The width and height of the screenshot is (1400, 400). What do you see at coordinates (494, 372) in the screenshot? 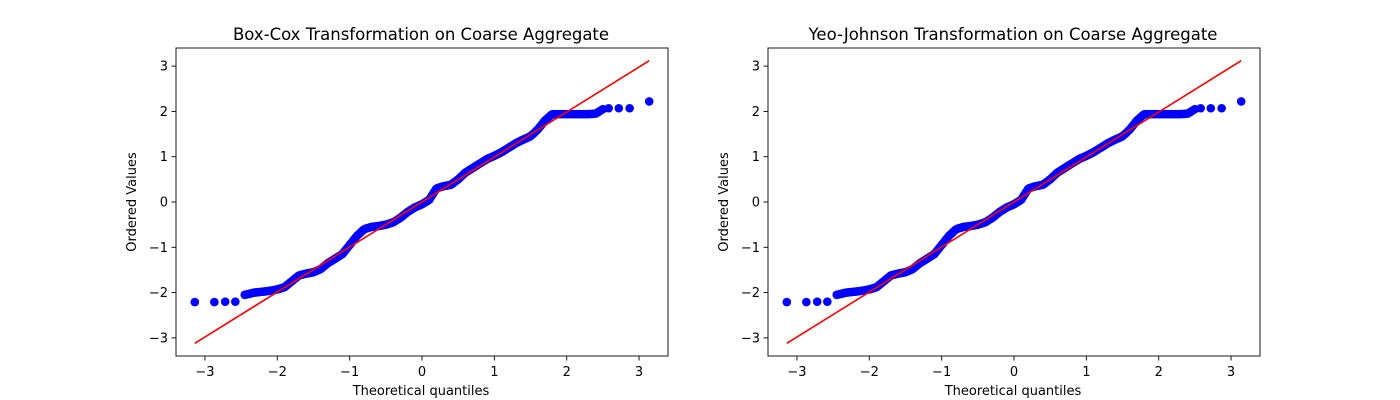
I see `boxcox-x-tick-label: 1` at bounding box center [494, 372].